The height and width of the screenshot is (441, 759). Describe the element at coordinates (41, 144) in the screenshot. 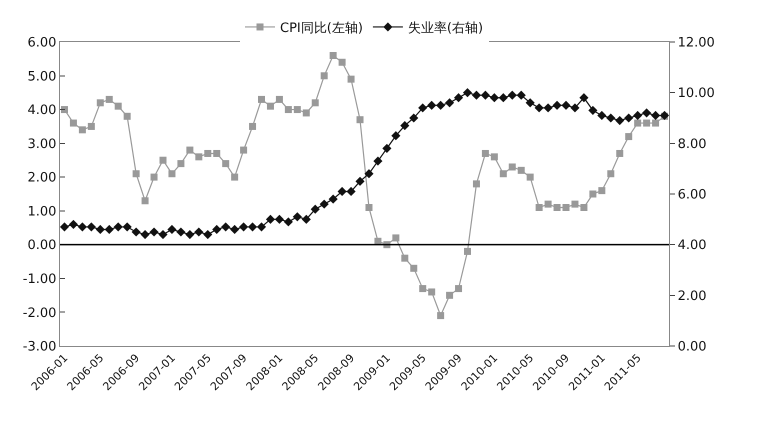

I see `y-tick-label: 3.00` at that location.